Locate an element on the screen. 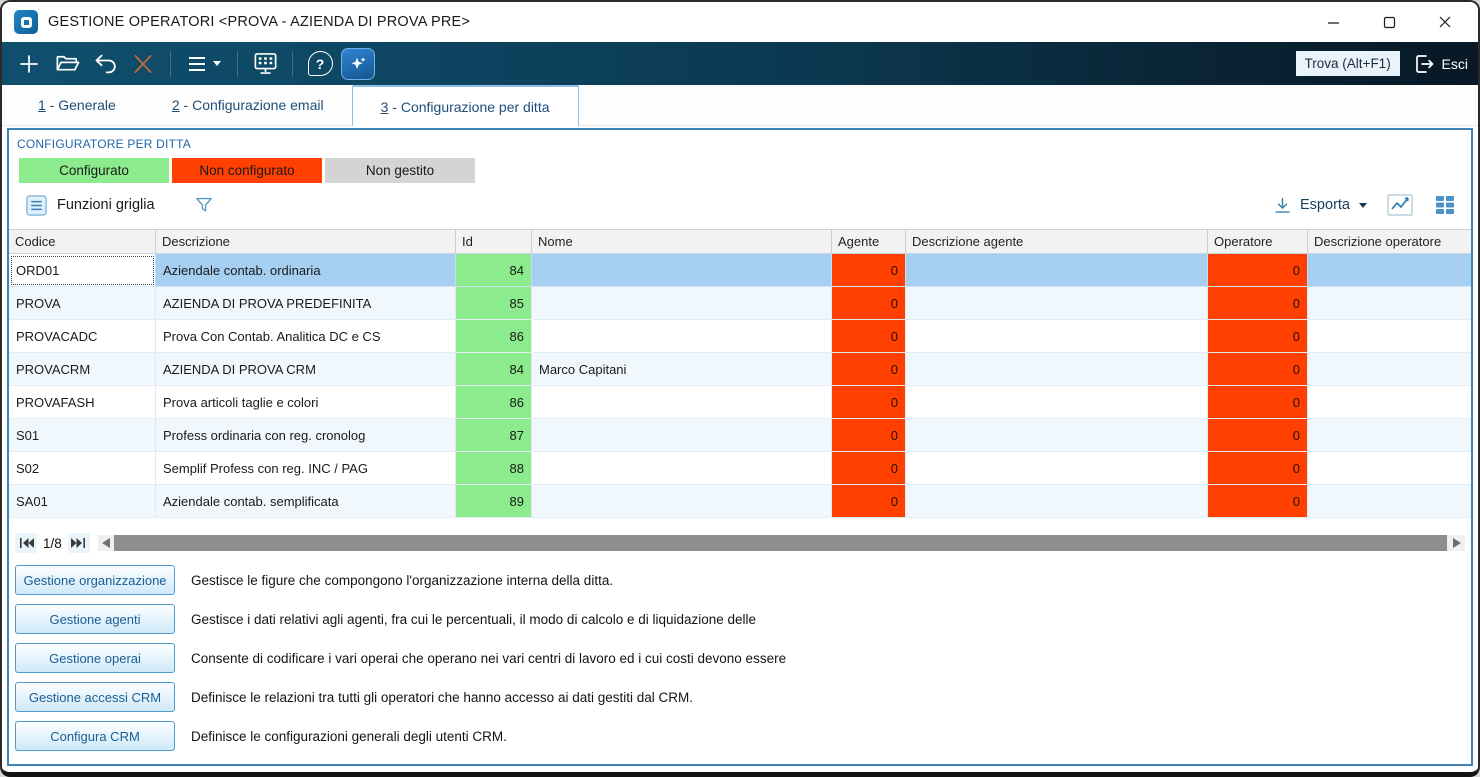 The width and height of the screenshot is (1480, 777). cell-descrizione: Aziendale contab. ordinaria is located at coordinates (306, 270).